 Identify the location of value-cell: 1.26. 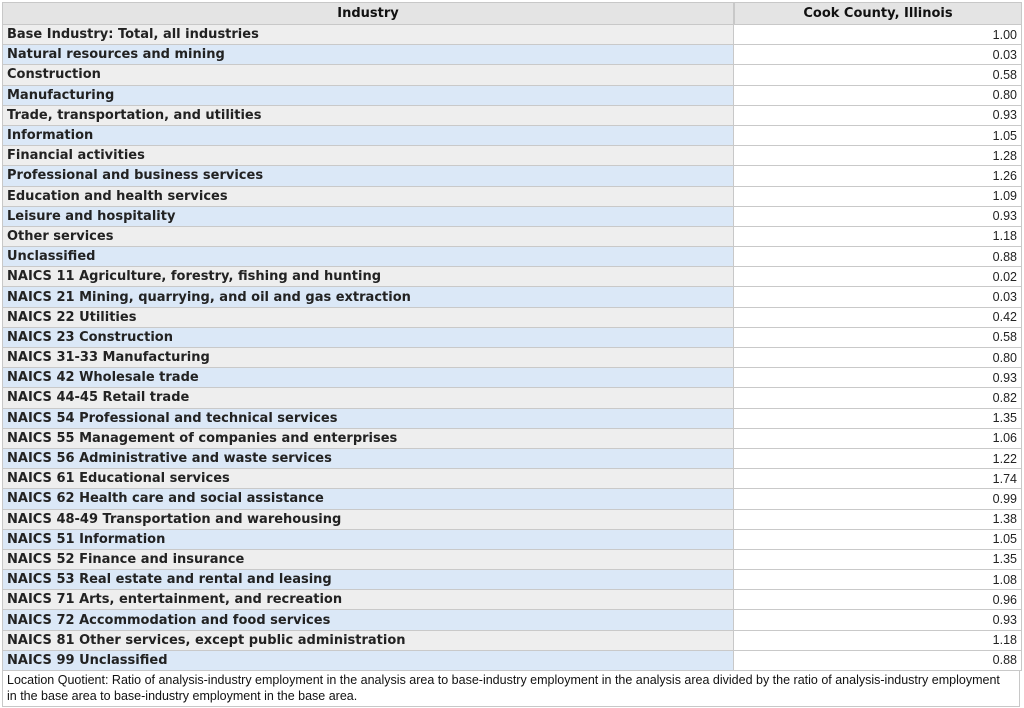
(878, 176).